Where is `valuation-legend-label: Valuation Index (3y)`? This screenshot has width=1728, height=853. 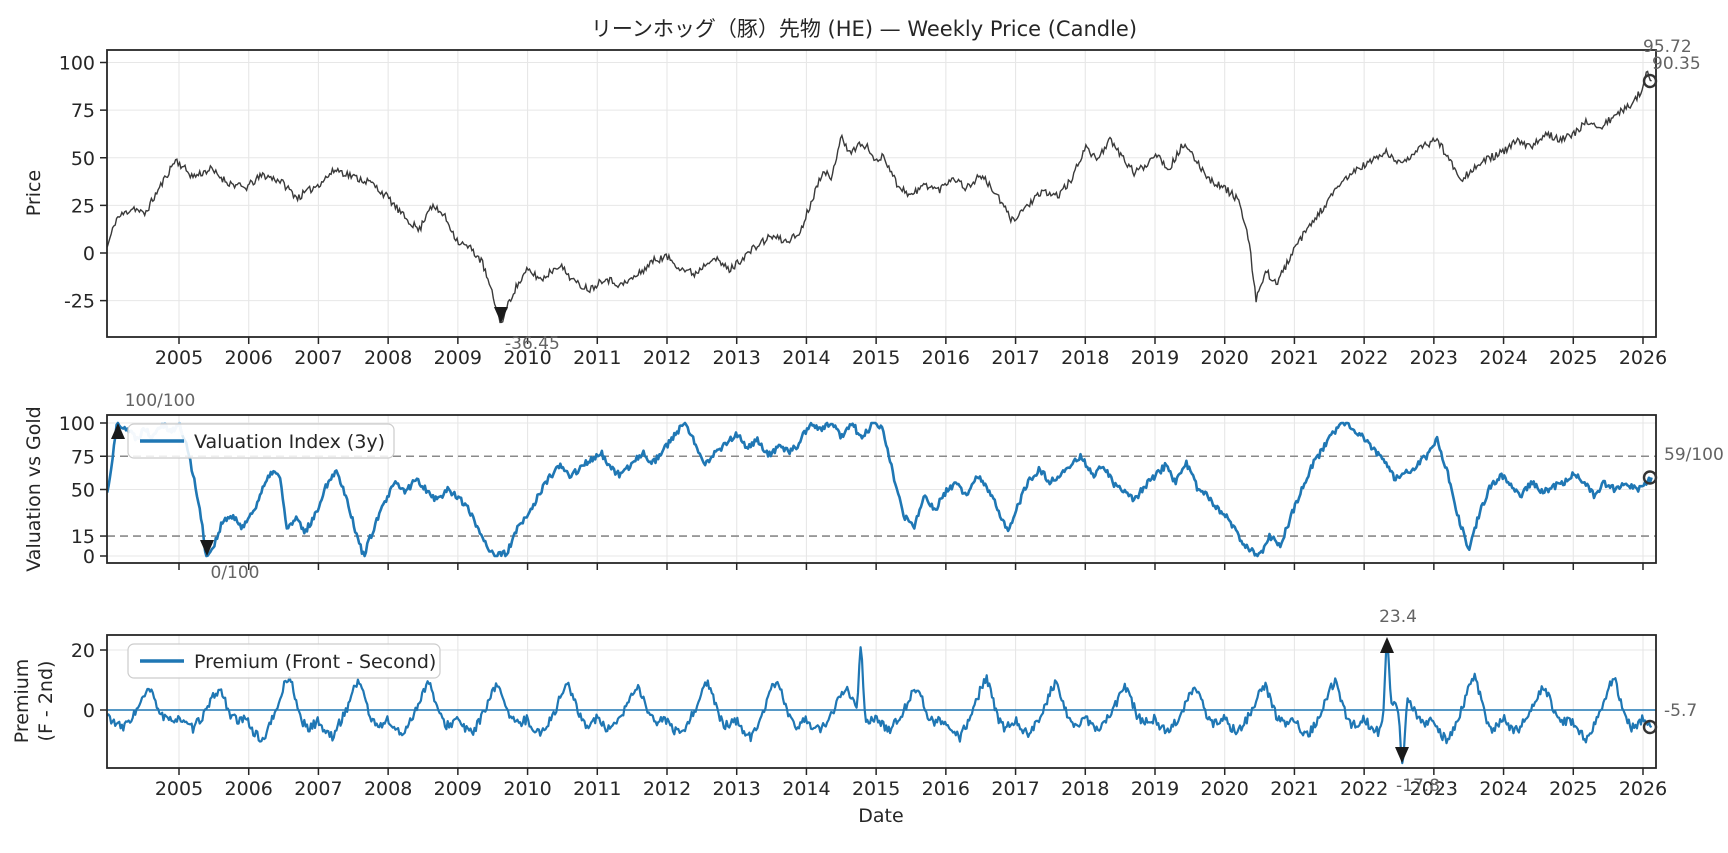
valuation-legend-label: Valuation Index (3y) is located at coordinates (289, 442).